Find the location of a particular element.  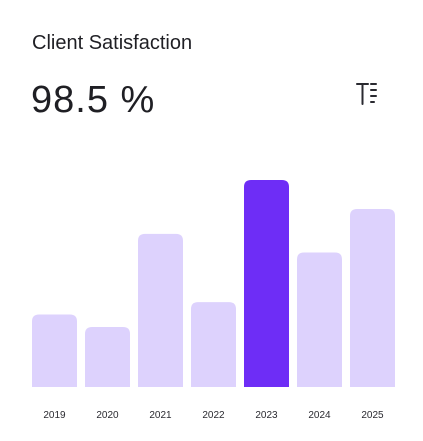

x-tick-label: 2020 is located at coordinates (107, 415).